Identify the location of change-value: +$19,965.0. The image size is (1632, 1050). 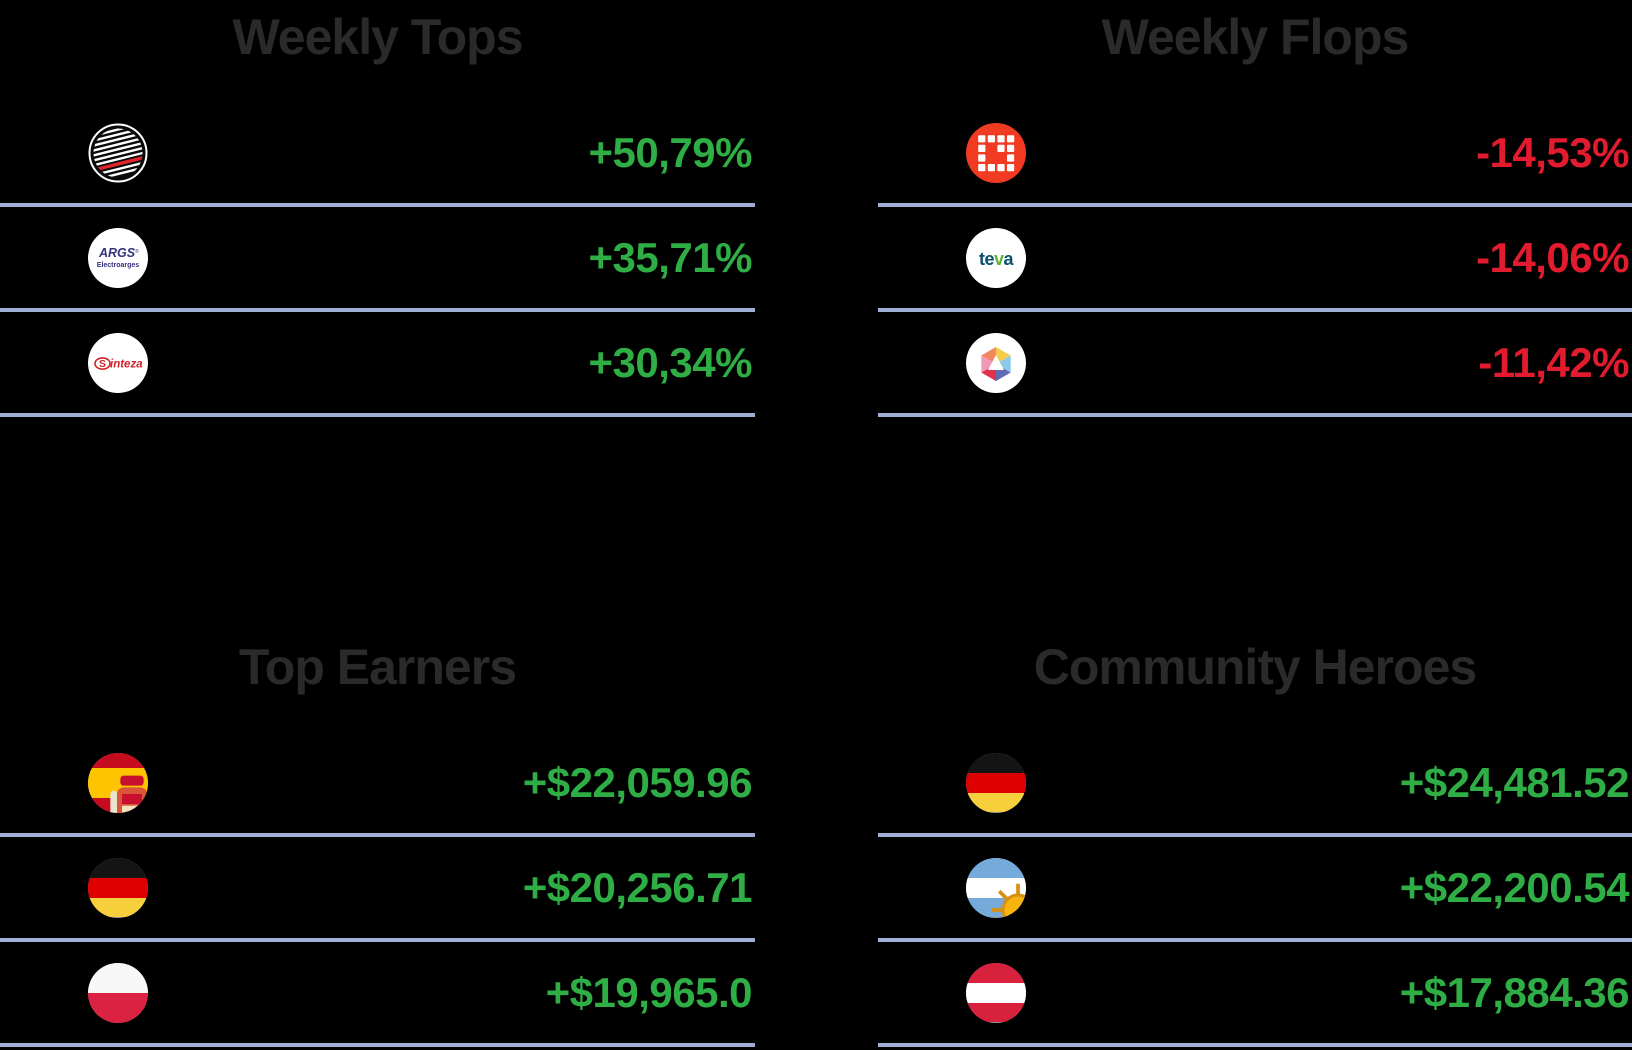
(649, 992).